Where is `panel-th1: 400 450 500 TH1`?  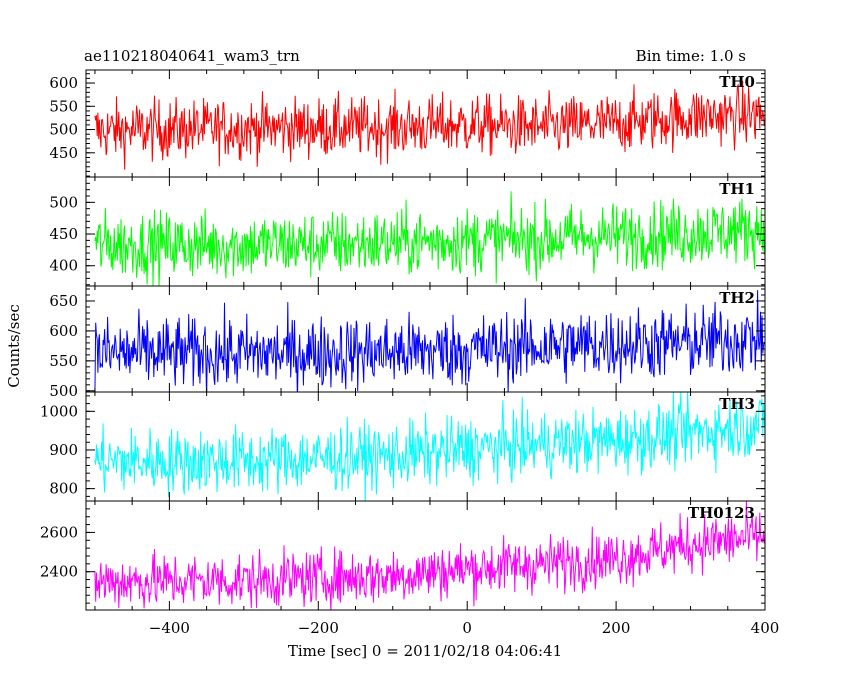 panel-th1: 400 450 500 TH1 is located at coordinates (407, 231).